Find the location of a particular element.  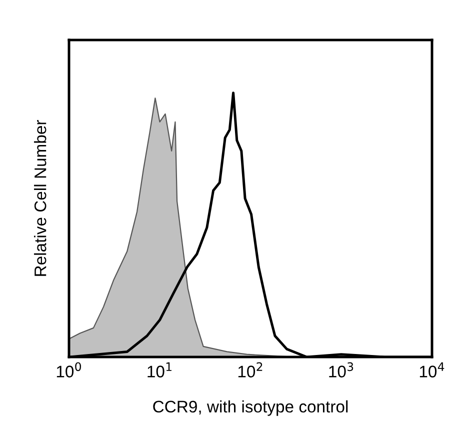

x-tick-label: 10$^{0}$ is located at coordinates (69, 370).